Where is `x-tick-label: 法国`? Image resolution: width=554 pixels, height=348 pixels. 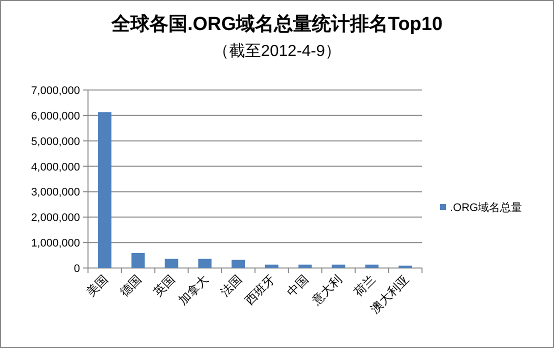
x-tick-label: 法国 is located at coordinates (231, 286).